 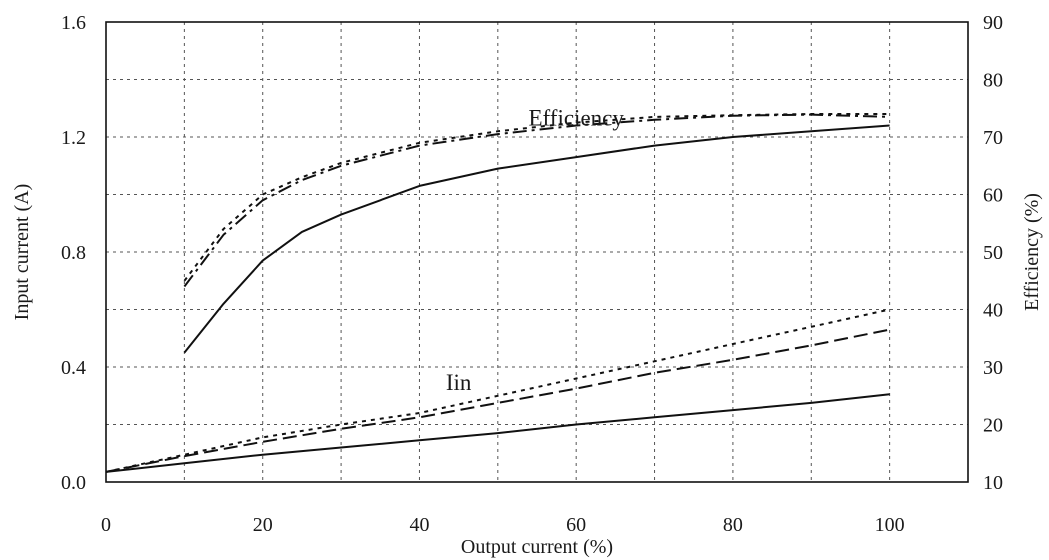 I want to click on y-right-tick-label: 70, so click(x=993, y=138).